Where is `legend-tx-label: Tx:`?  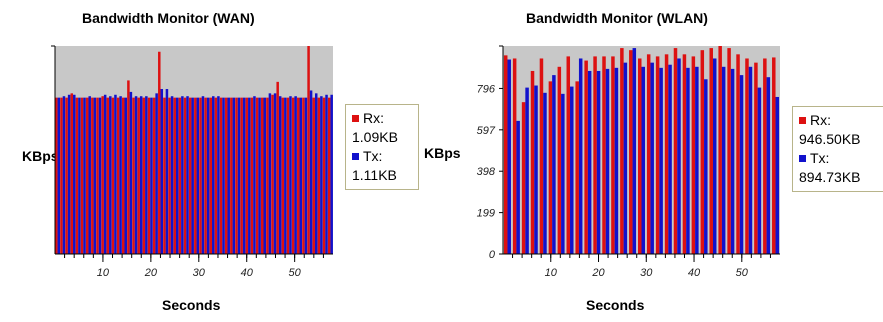 legend-tx-label: Tx: is located at coordinates (820, 158).